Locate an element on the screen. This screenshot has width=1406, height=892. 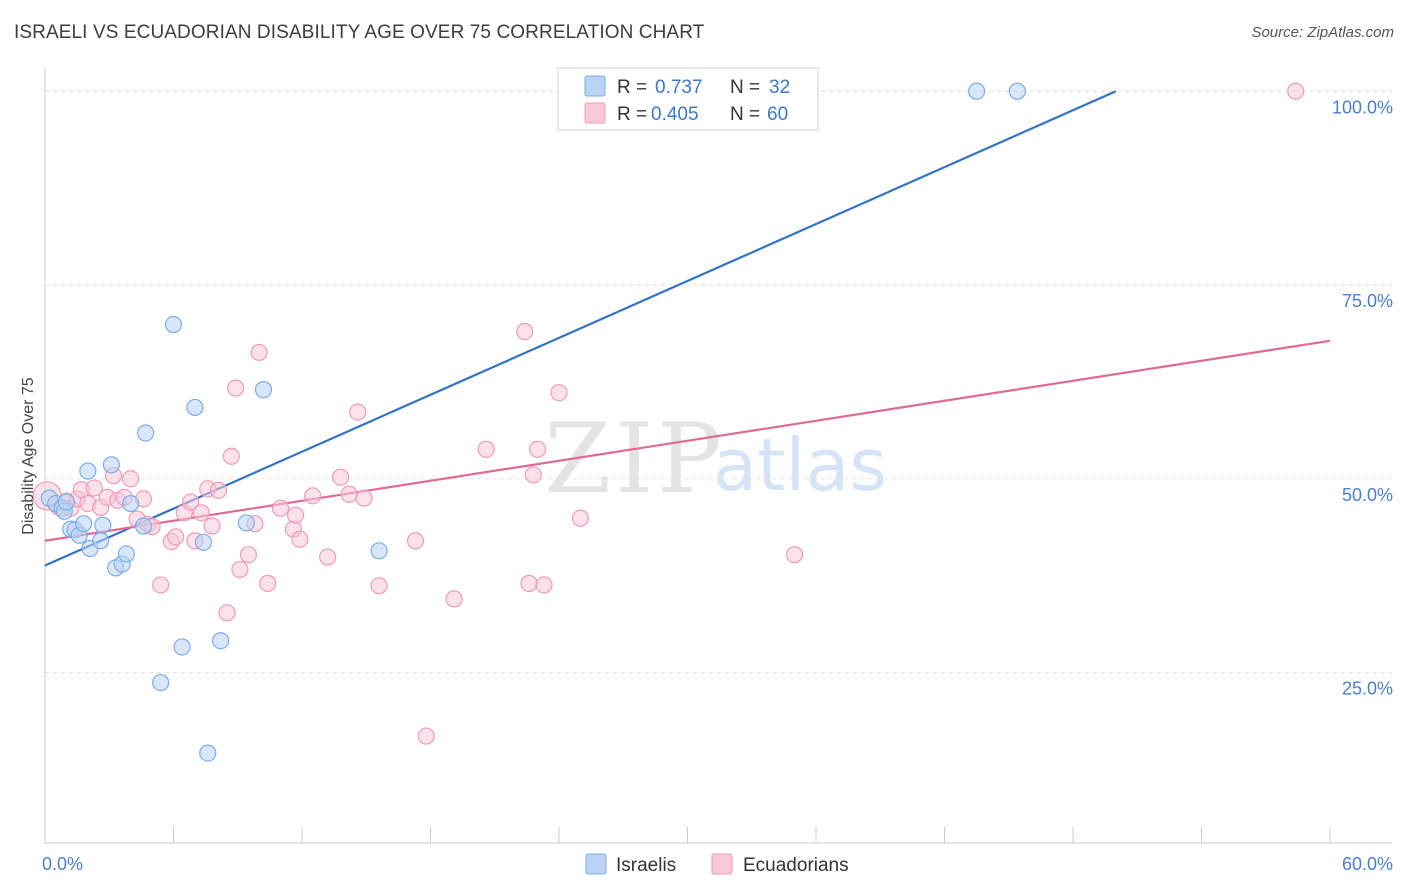
bottom-legend-label-ecuadorians: Ecuadorians is located at coordinates (796, 865).